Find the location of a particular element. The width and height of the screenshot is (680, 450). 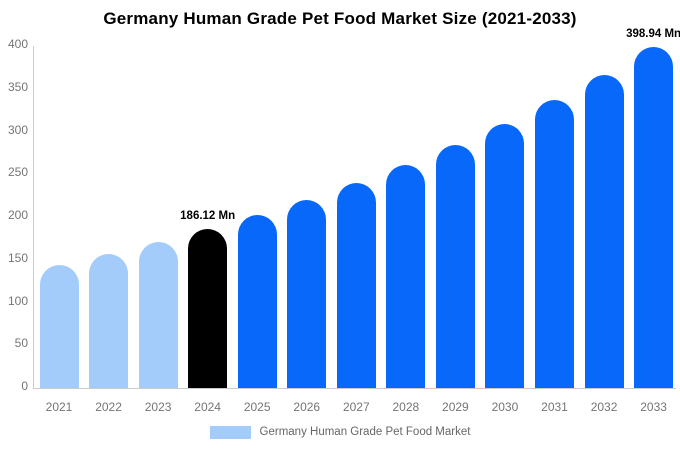

x-axis-tick-label: 2030 is located at coordinates (505, 407).